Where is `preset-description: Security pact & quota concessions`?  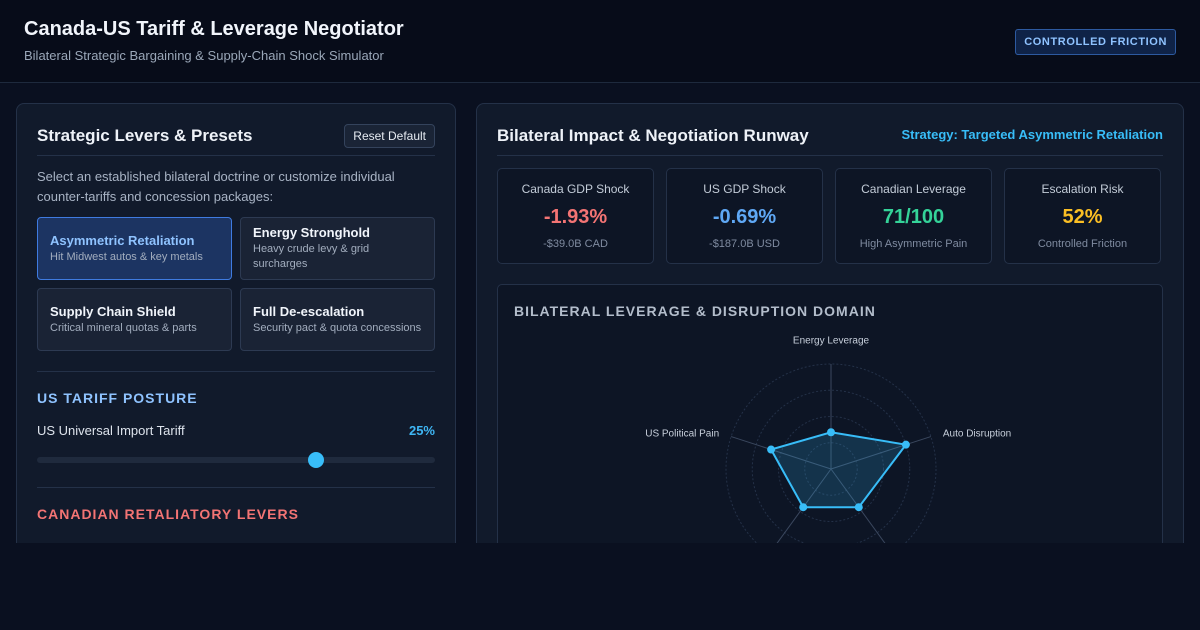 preset-description: Security pact & quota concessions is located at coordinates (337, 327).